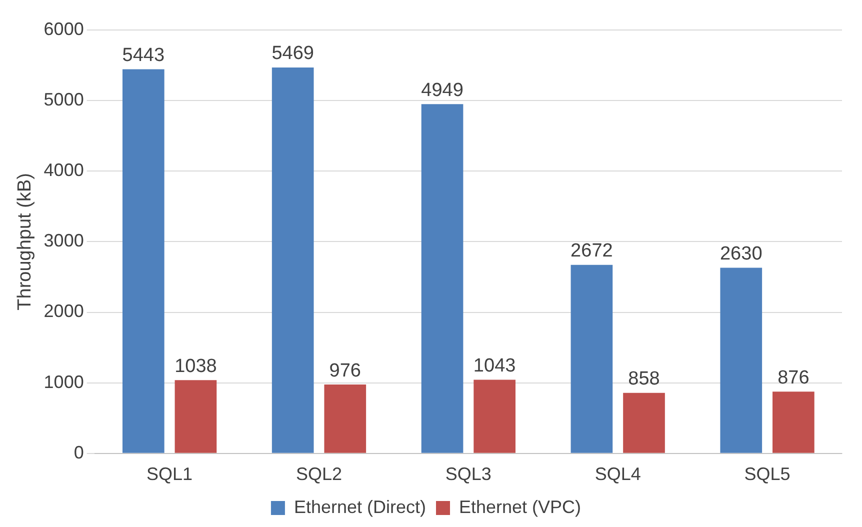  What do you see at coordinates (767, 474) in the screenshot?
I see `x-tick-label: SQL5` at bounding box center [767, 474].